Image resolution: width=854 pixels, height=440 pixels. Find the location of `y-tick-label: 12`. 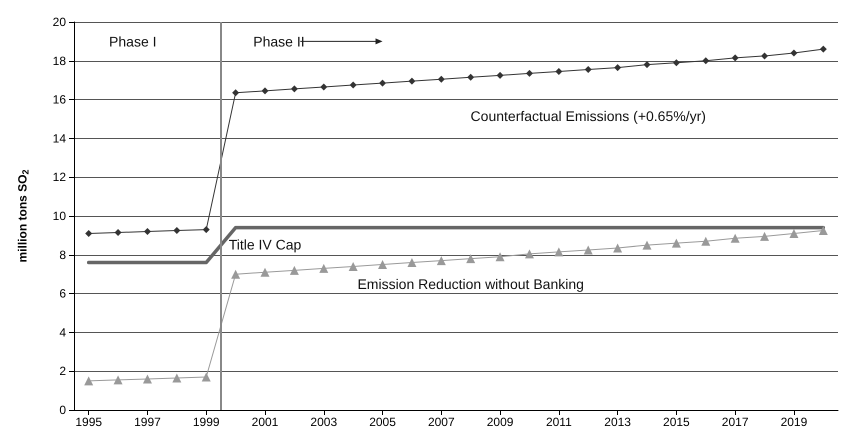

y-tick-label: 12 is located at coordinates (59, 177).